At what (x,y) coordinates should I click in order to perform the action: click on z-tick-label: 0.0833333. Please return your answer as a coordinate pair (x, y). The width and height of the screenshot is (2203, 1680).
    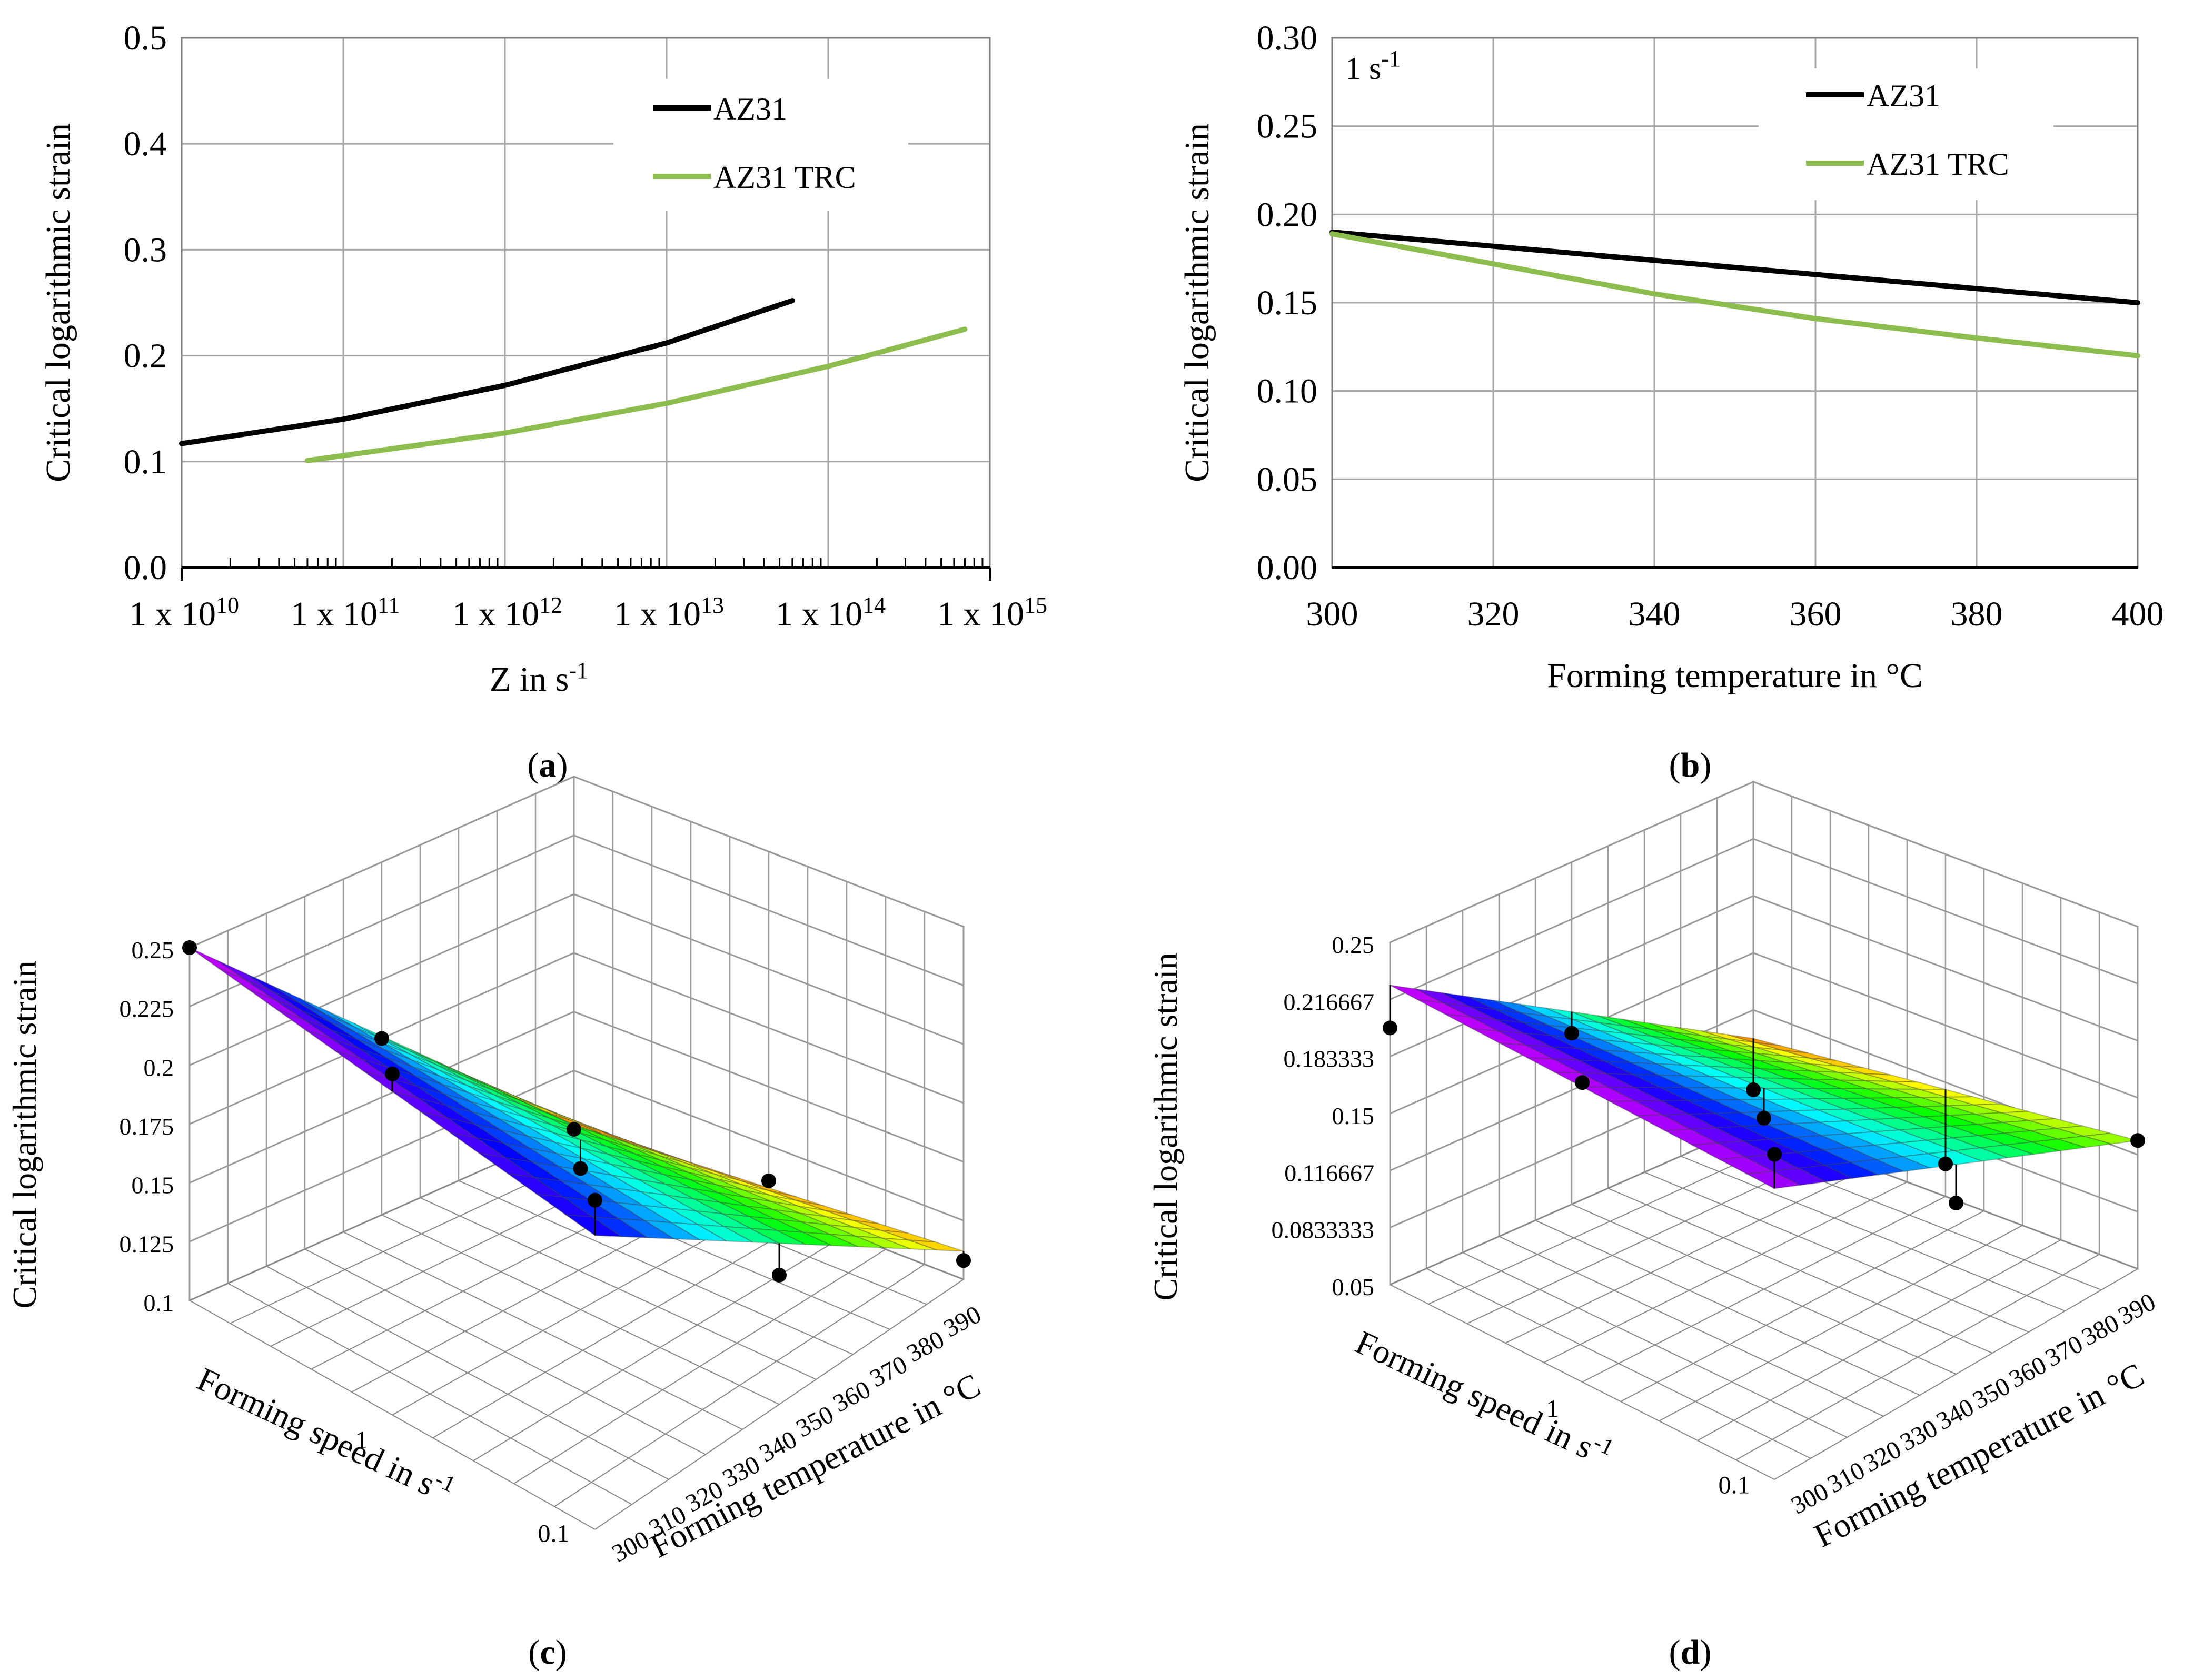
    Looking at the image, I should click on (1323, 1230).